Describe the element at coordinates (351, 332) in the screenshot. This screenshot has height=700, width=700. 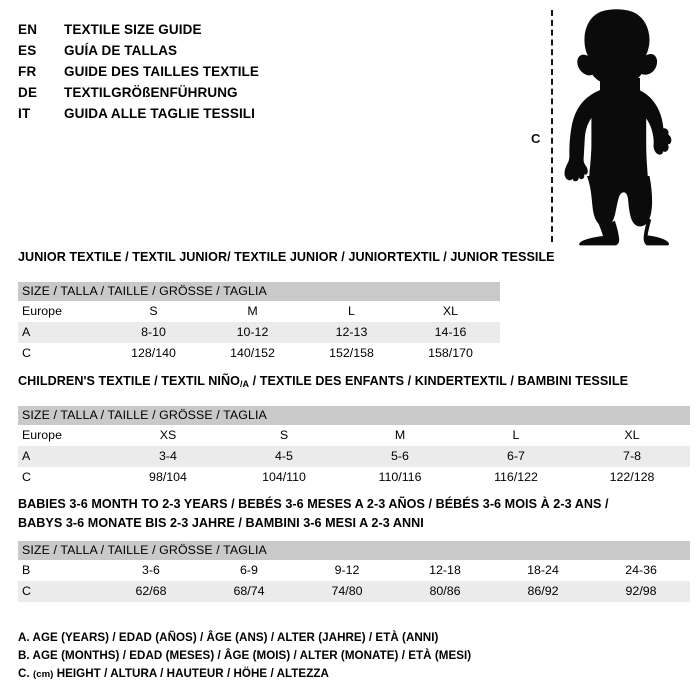
I see `junior-row-a-cell-3: 12-13` at that location.